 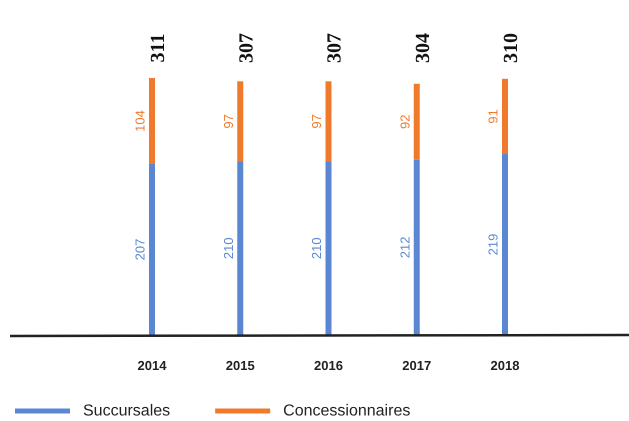 I want to click on legend-label: Succursales, so click(x=126, y=411).